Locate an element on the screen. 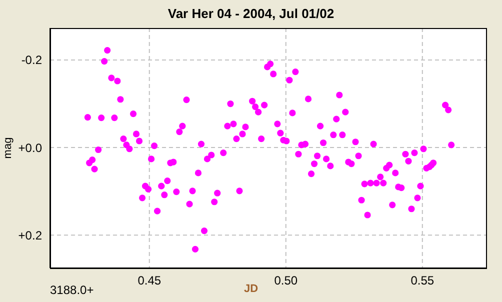  y-axis-title: mag is located at coordinates (8, 148).